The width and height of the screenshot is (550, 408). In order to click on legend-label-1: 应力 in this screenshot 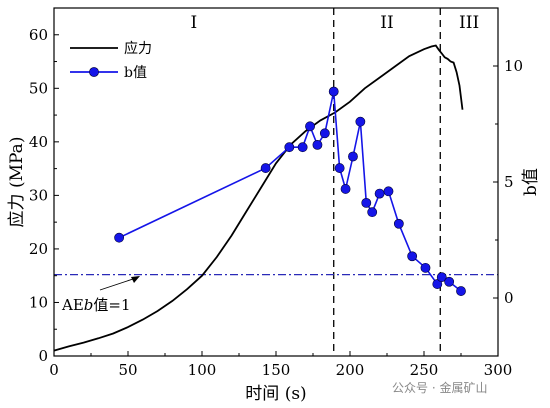, I will do `click(138, 48)`.